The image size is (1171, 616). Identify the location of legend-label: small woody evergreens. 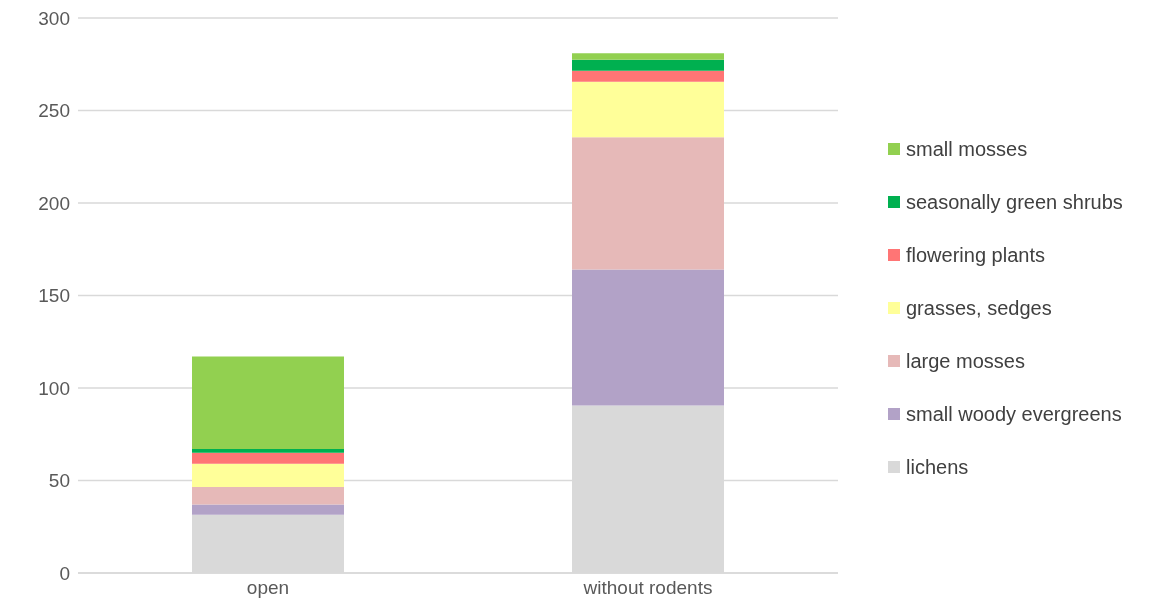
(1014, 414).